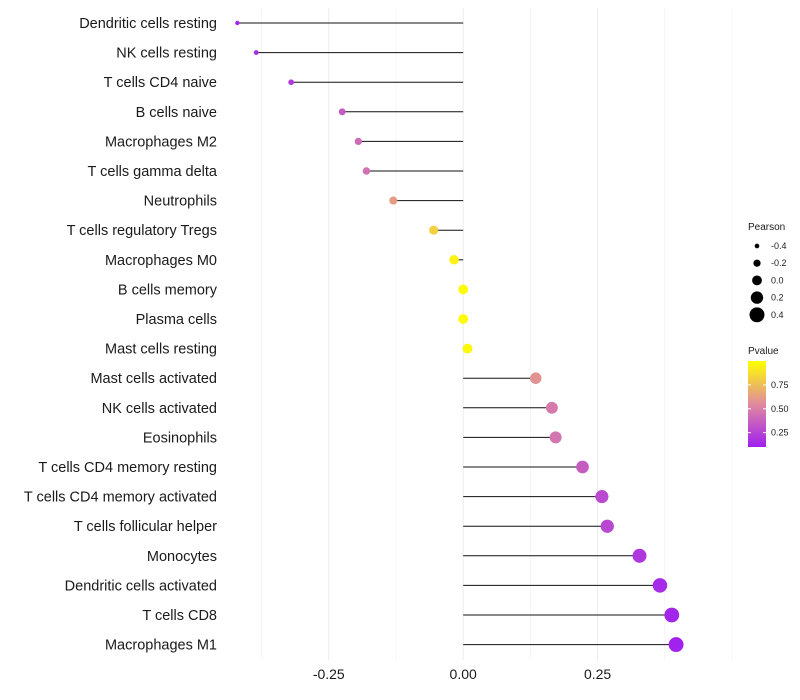  What do you see at coordinates (777, 315) in the screenshot?
I see `size-legend-label: 0.4` at bounding box center [777, 315].